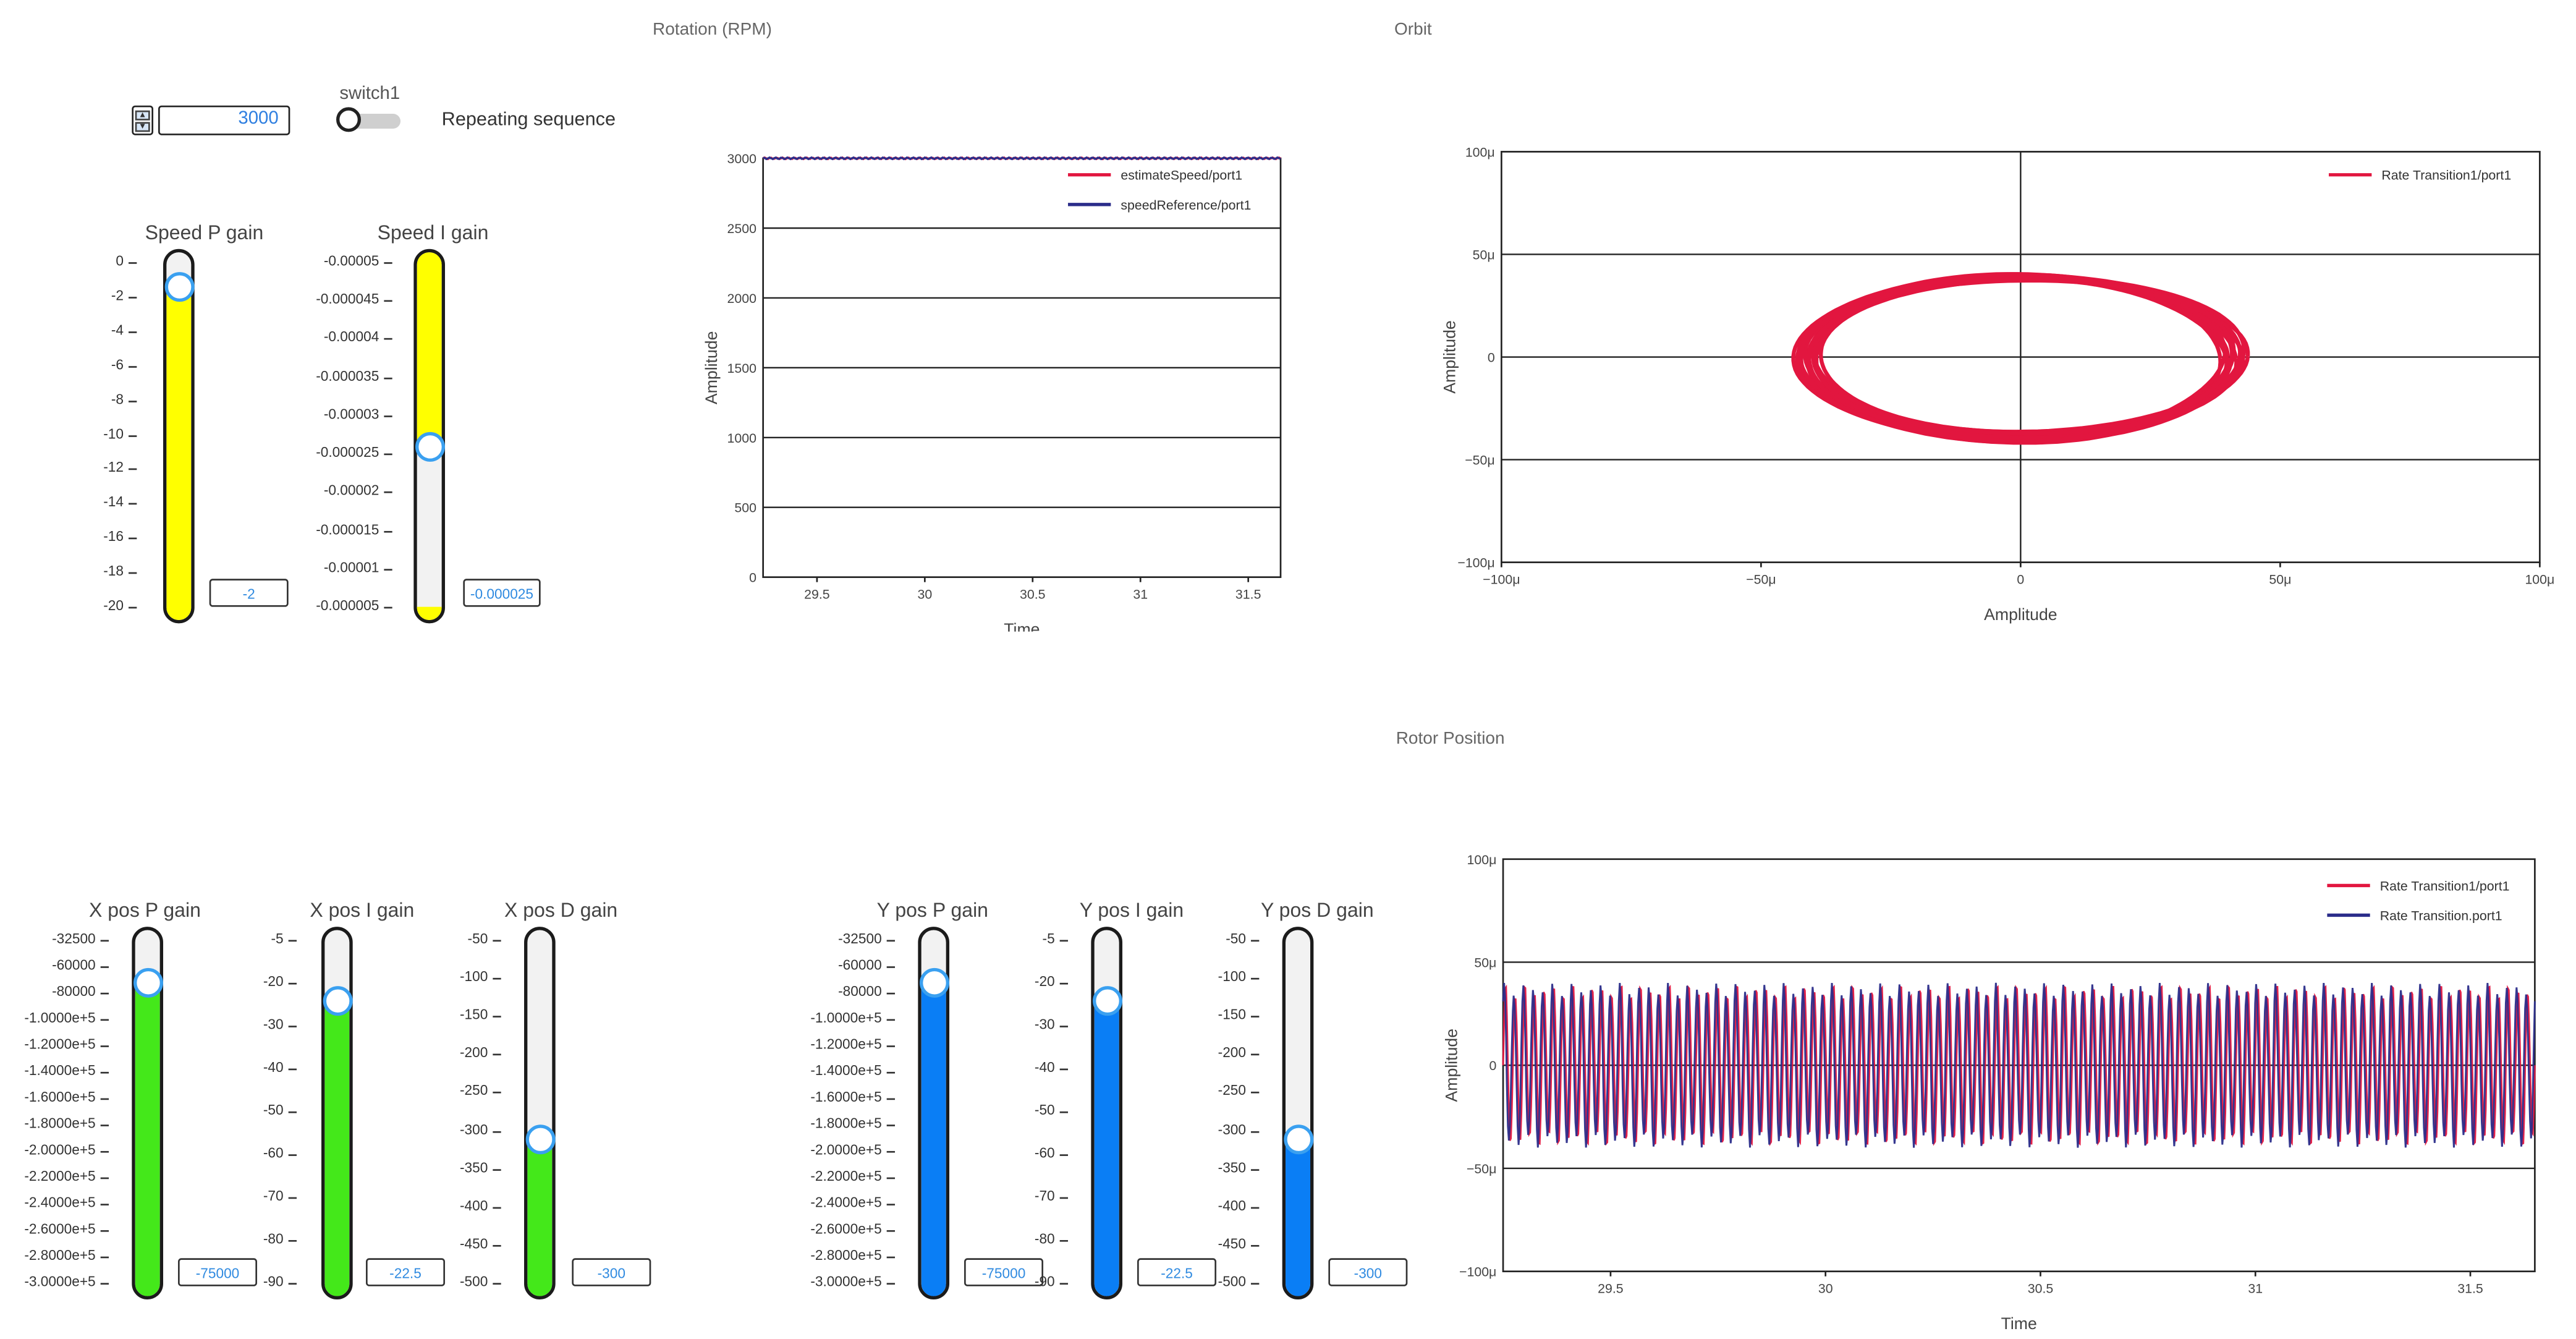  What do you see at coordinates (2255, 1289) in the screenshot?
I see `x-tick-label: 31` at bounding box center [2255, 1289].